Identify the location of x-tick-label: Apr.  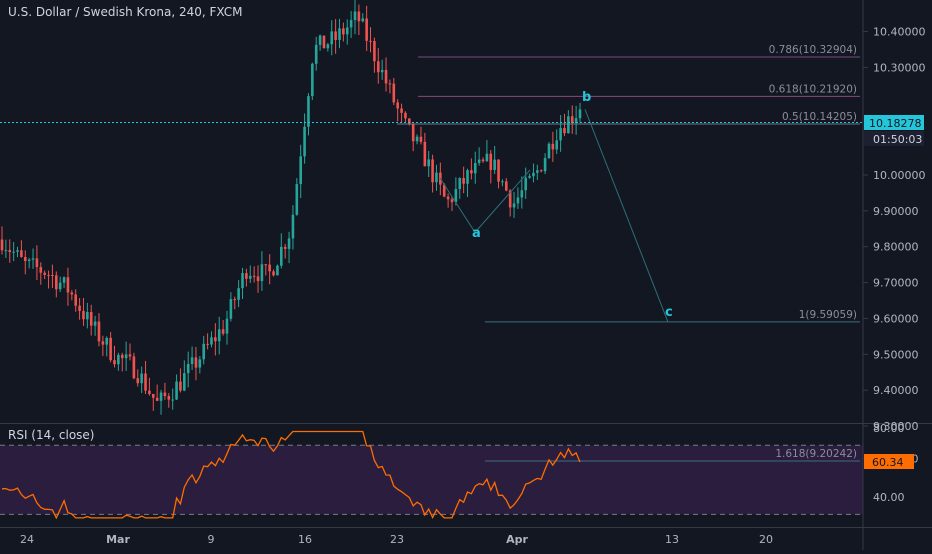
(517, 539).